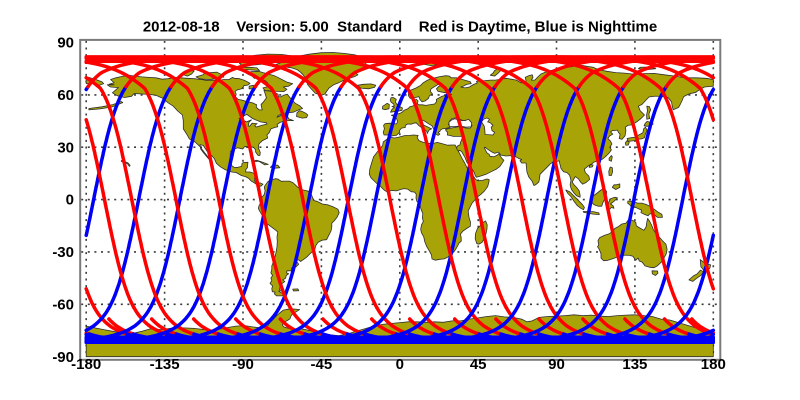 The height and width of the screenshot is (400, 800). I want to click on svg-text: 30, so click(65, 147).